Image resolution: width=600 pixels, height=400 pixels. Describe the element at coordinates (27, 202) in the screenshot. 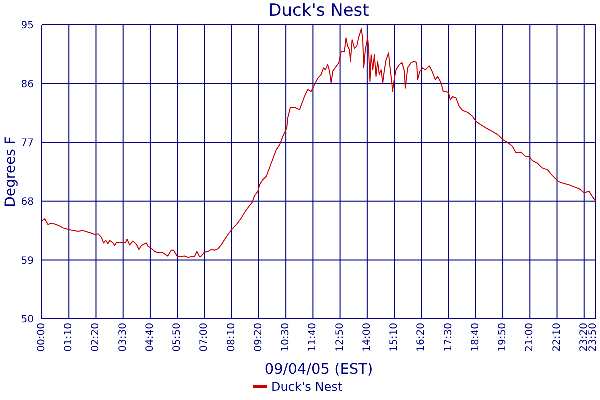

I see `y-tick-label: 68` at that location.